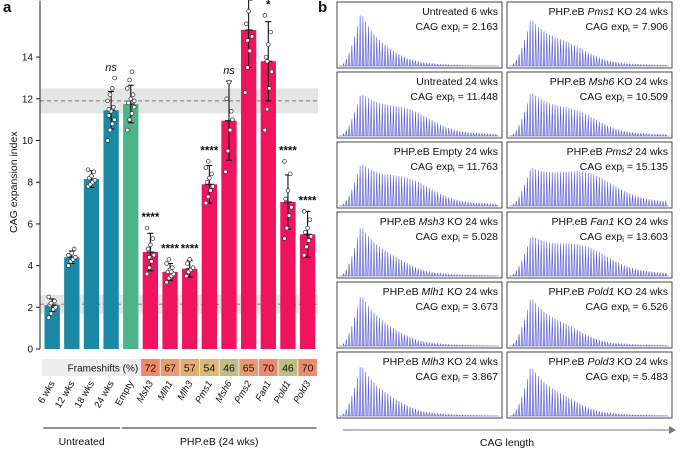  What do you see at coordinates (650, 152) in the screenshot?
I see `histogram-title-suffix: 24 wks` at bounding box center [650, 152].